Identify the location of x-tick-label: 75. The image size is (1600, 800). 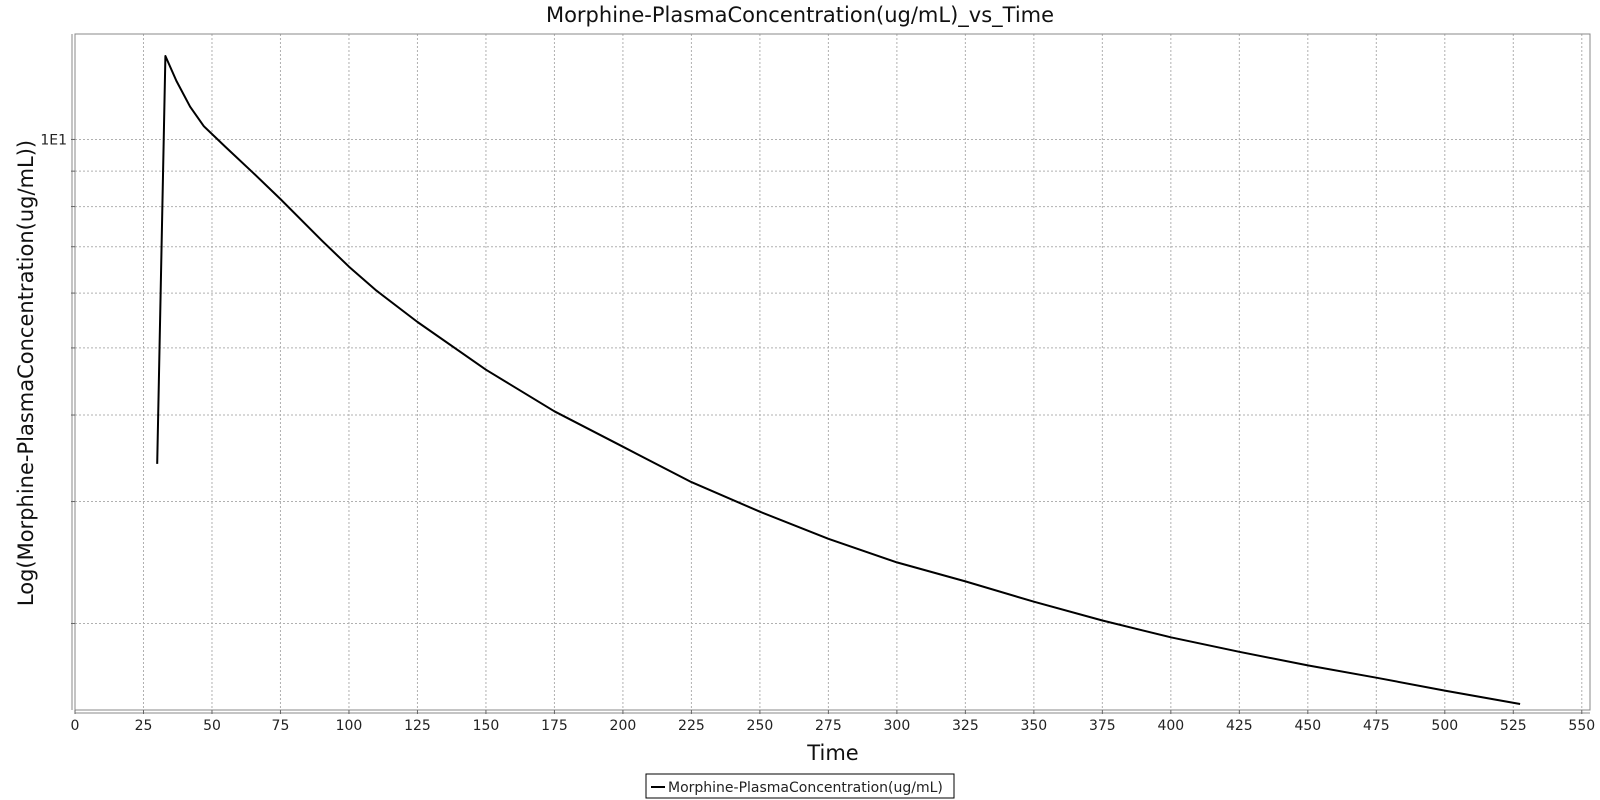
(281, 726).